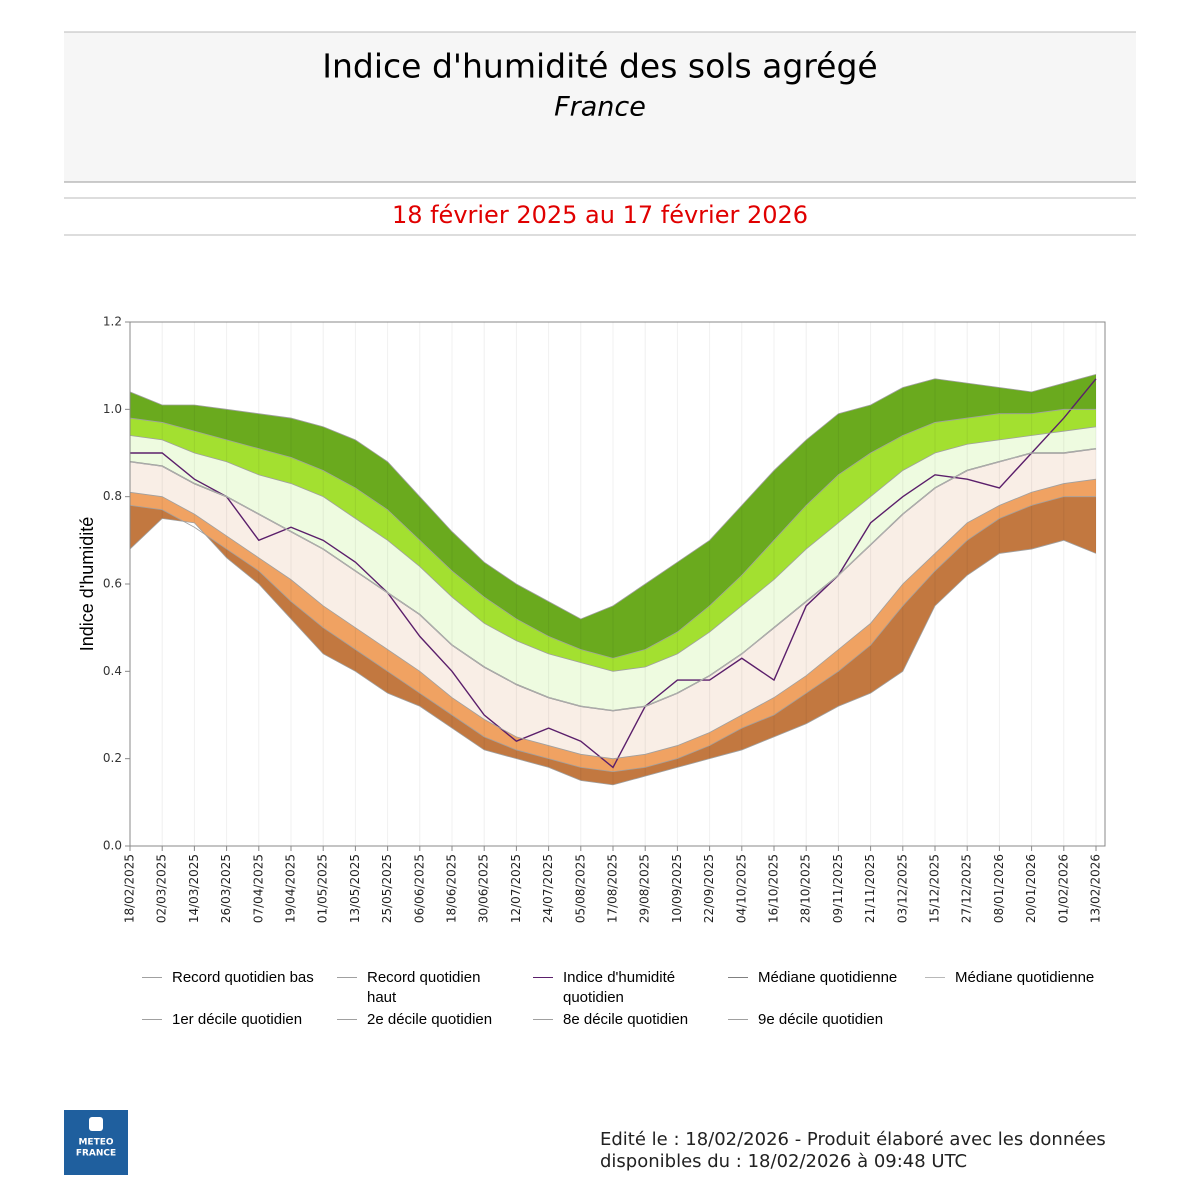 The height and width of the screenshot is (1200, 1200). What do you see at coordinates (237, 1019) in the screenshot?
I see `legend-label: 1er décile quotidien` at bounding box center [237, 1019].